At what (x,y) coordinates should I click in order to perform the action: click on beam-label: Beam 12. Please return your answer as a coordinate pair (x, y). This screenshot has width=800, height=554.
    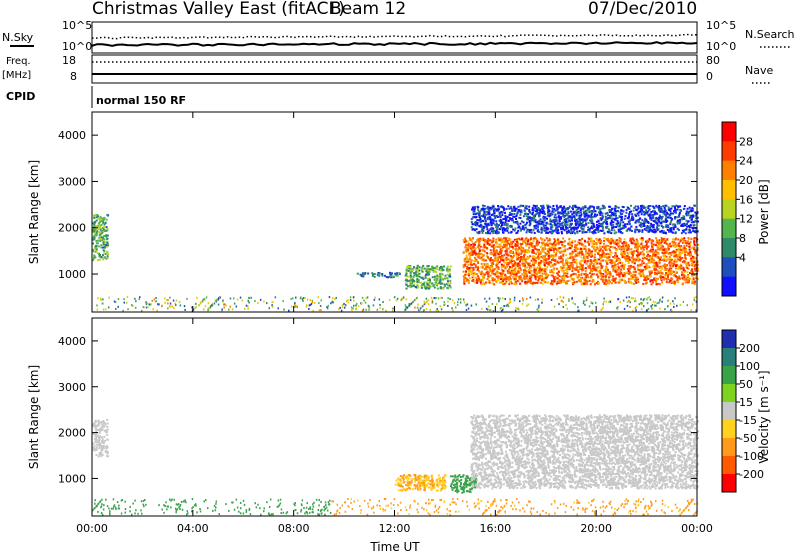
    Looking at the image, I should click on (368, 9).